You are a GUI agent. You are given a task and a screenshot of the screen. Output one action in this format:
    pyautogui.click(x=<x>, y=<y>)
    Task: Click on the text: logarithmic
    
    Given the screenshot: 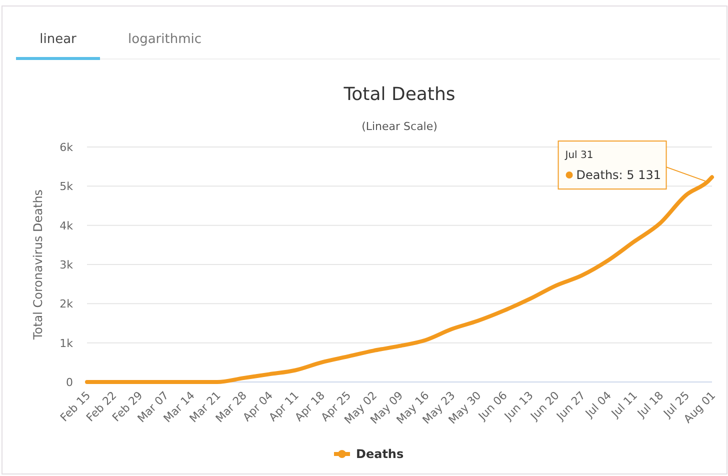 What is the action you would take?
    pyautogui.click(x=165, y=39)
    